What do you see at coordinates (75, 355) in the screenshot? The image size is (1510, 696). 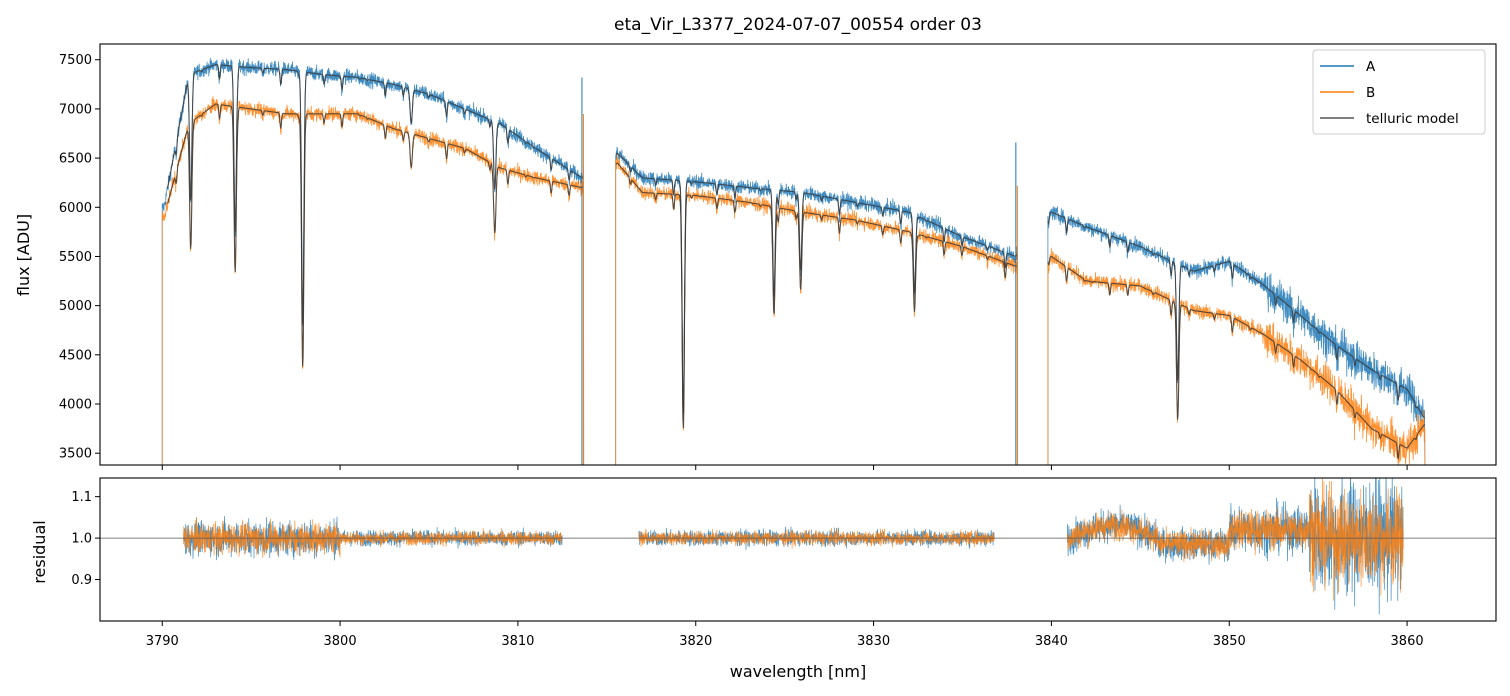 I see `flux-y-tick-label: 4500` at bounding box center [75, 355].